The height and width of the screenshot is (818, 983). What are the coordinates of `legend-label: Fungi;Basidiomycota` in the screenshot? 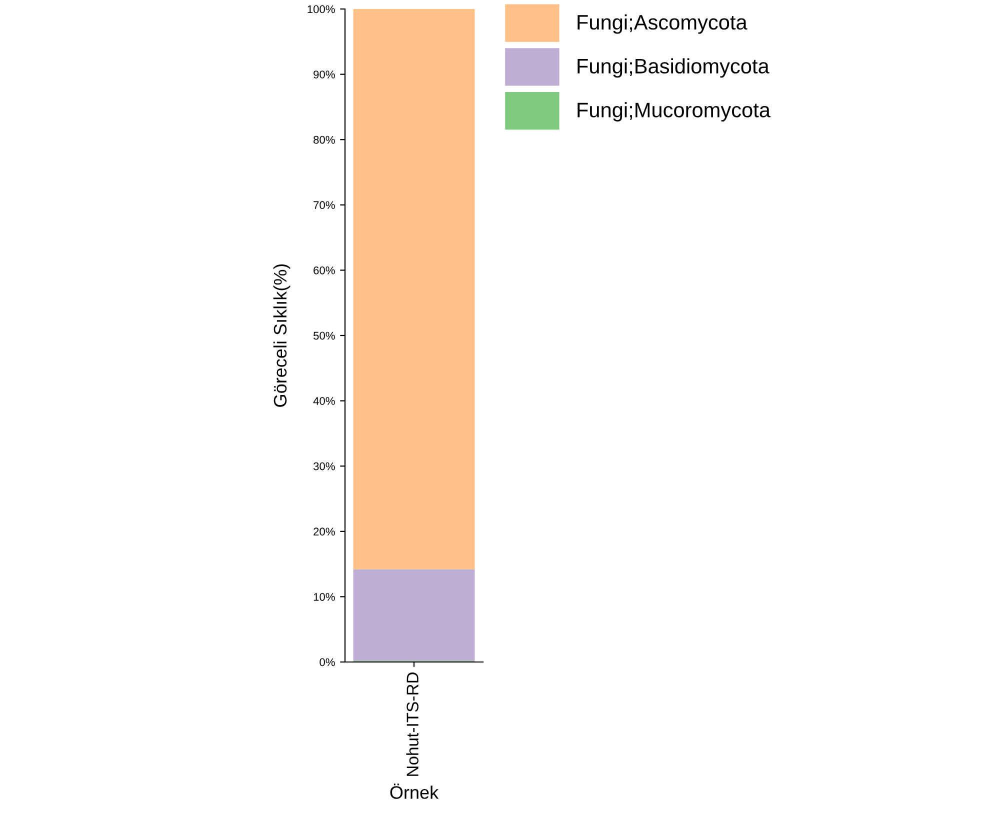 It's located at (674, 68).